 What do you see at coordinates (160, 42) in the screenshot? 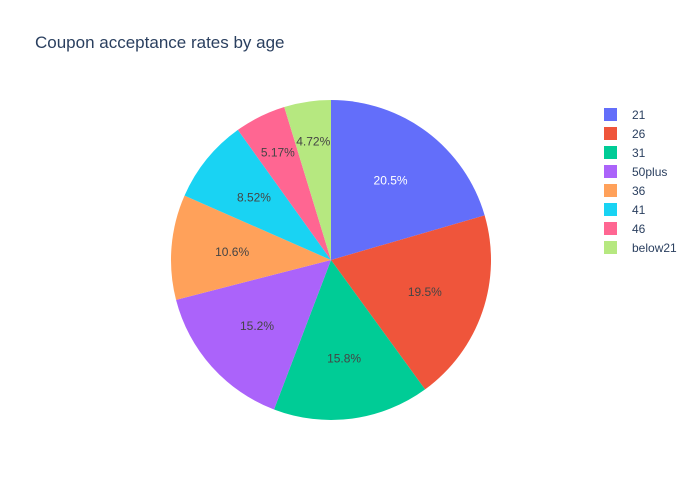
I see `chart-title: Coupon acceptance rates by age` at bounding box center [160, 42].